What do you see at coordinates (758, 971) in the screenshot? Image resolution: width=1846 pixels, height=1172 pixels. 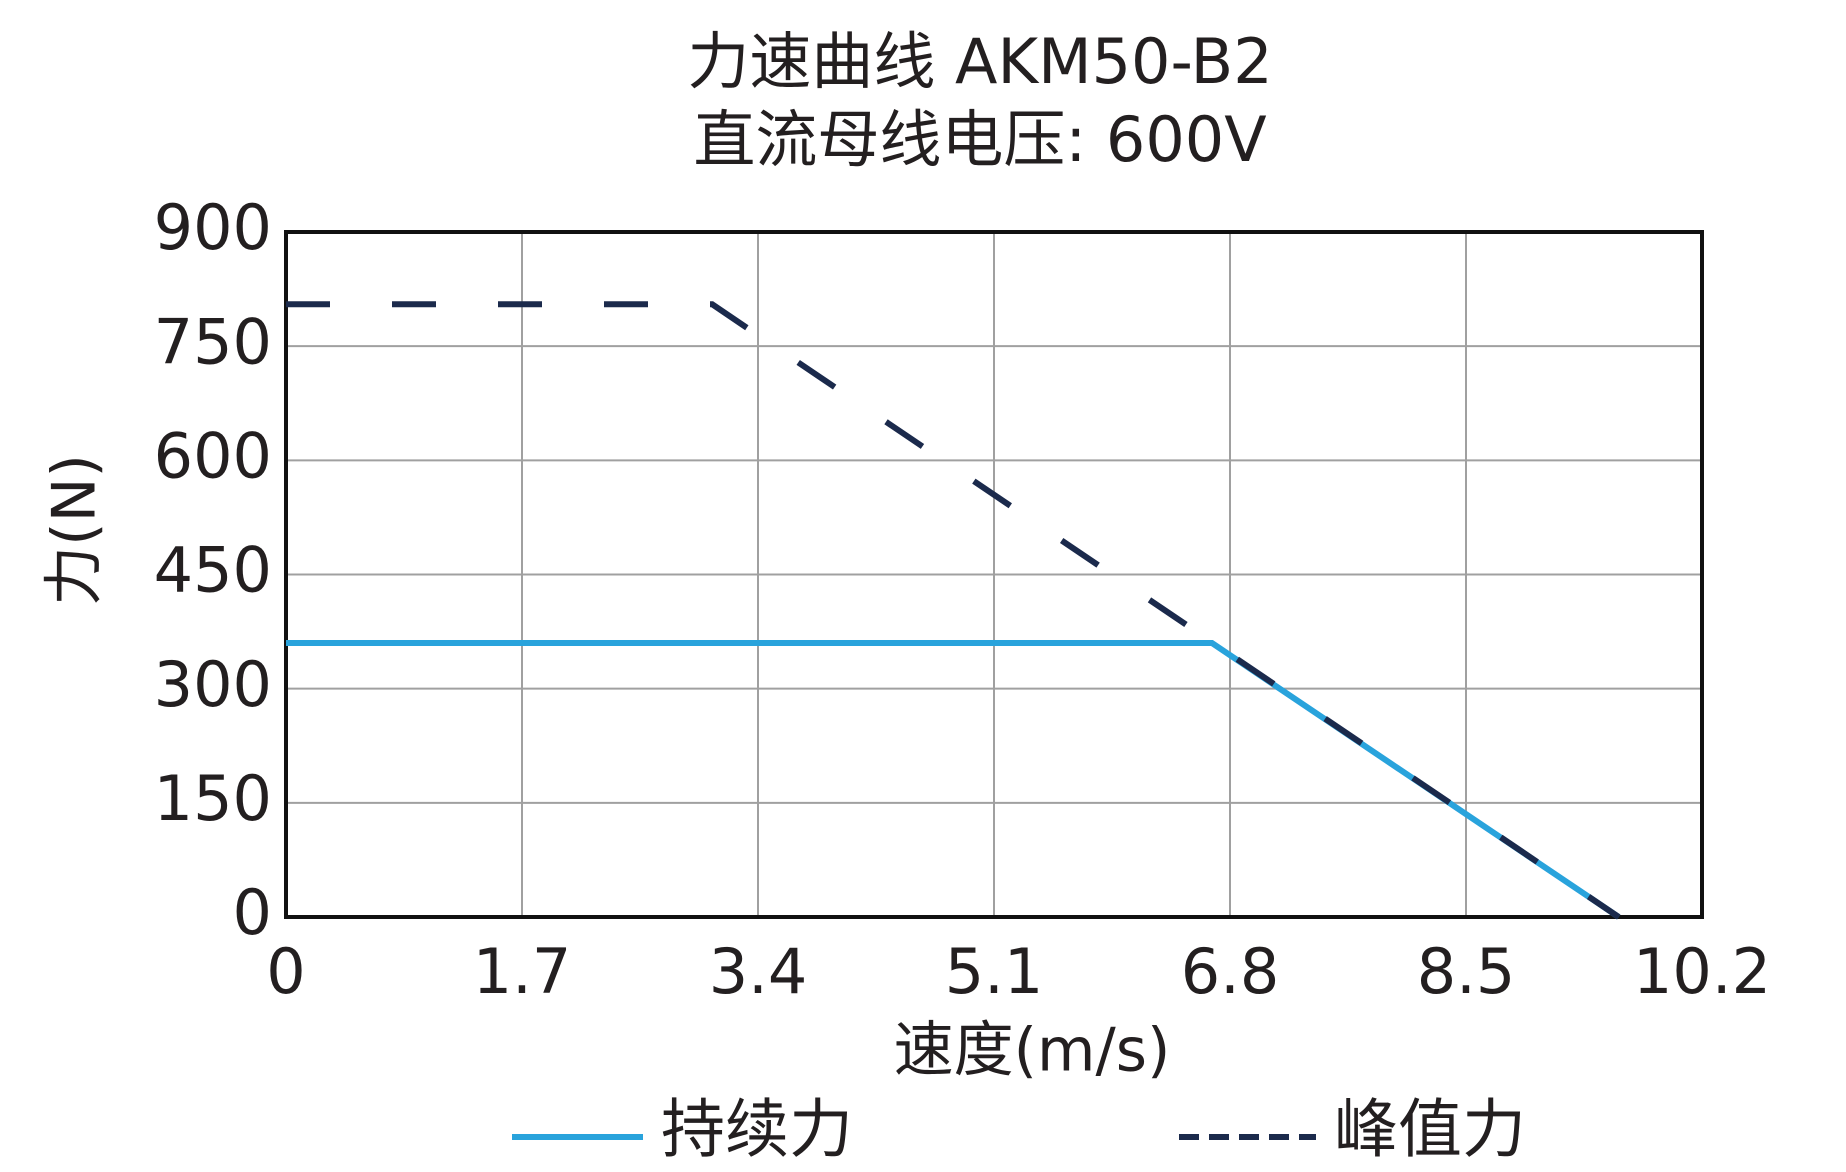 I see `x-tick-label: 3.4` at bounding box center [758, 971].